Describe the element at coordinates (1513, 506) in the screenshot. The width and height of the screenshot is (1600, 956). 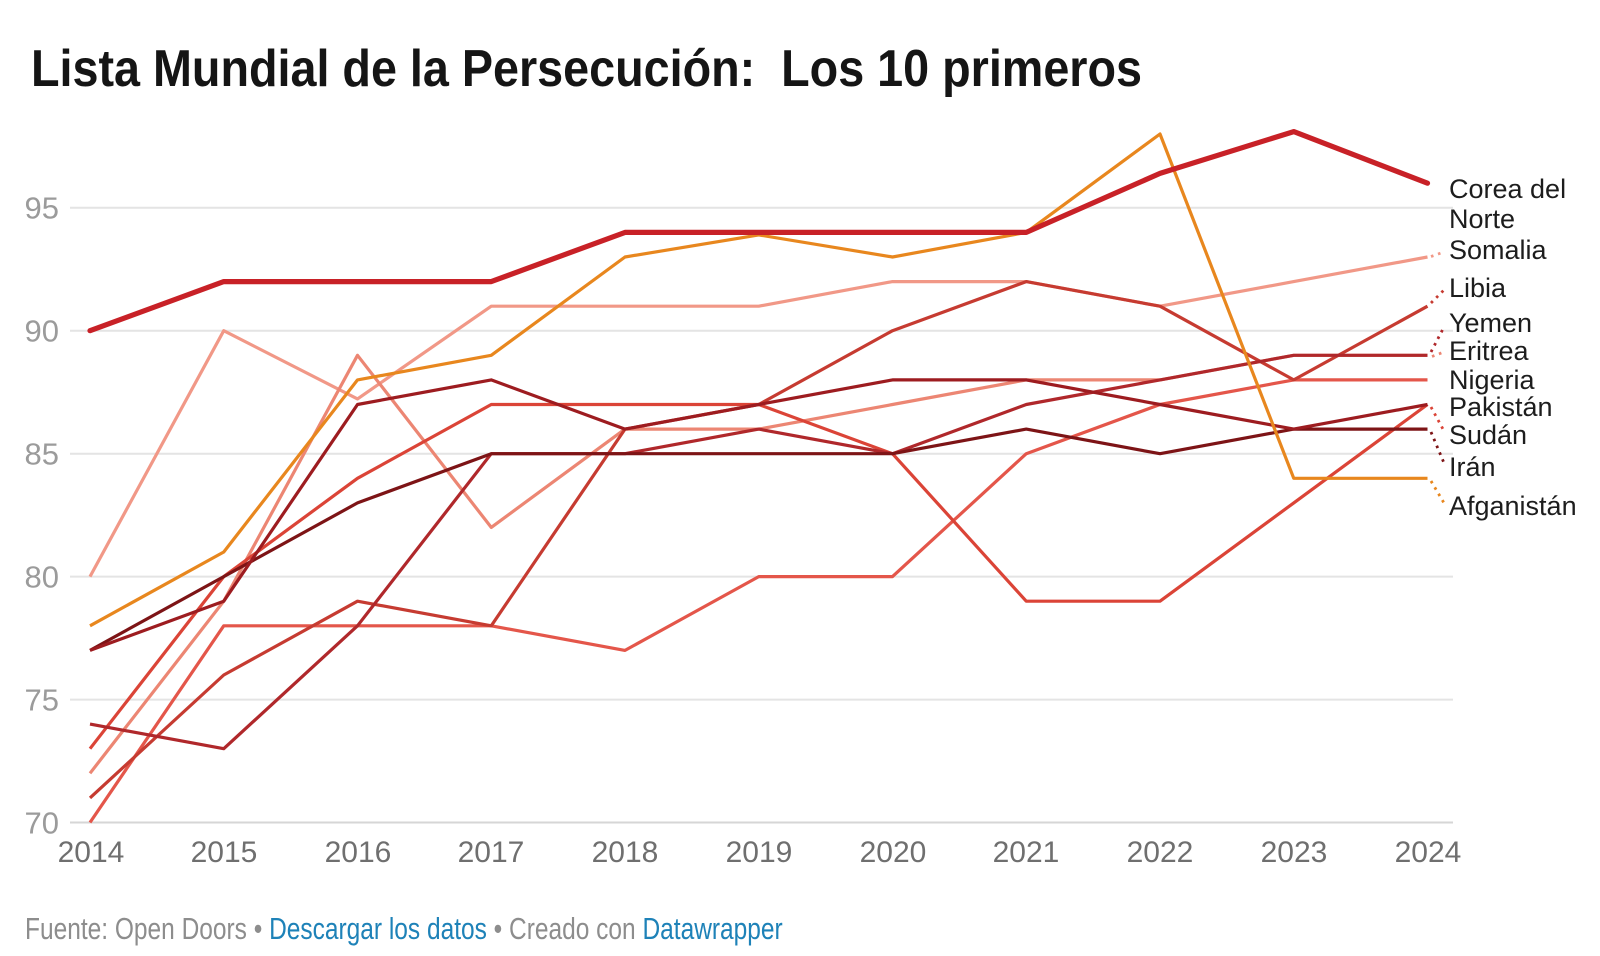
I see `svg-text: Afganistán` at that location.